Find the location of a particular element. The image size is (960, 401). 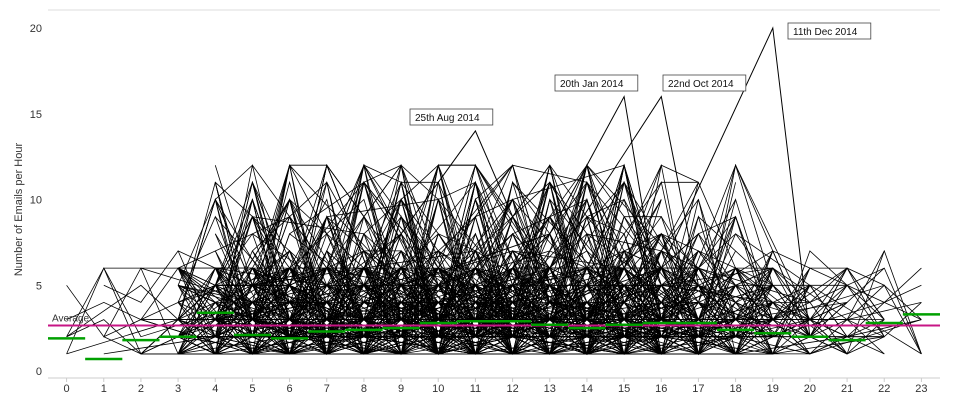

x-tick-label: 15 is located at coordinates (624, 389).